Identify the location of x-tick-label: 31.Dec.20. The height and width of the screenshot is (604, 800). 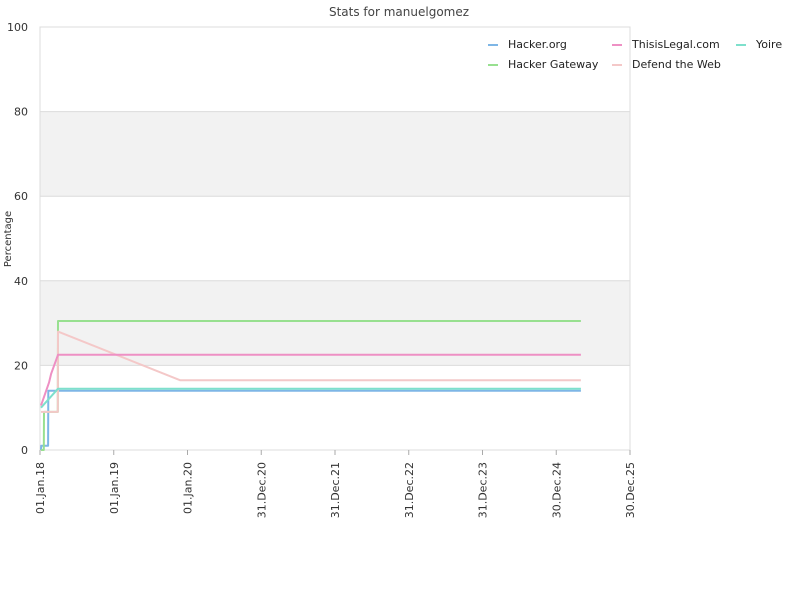
(261, 490).